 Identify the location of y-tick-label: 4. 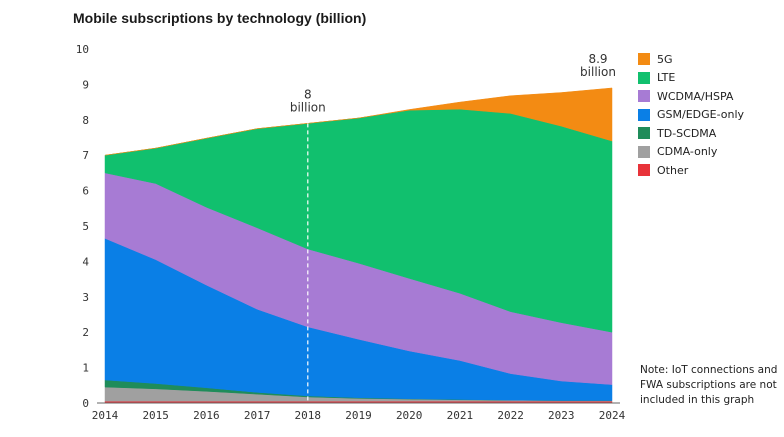
(85, 261).